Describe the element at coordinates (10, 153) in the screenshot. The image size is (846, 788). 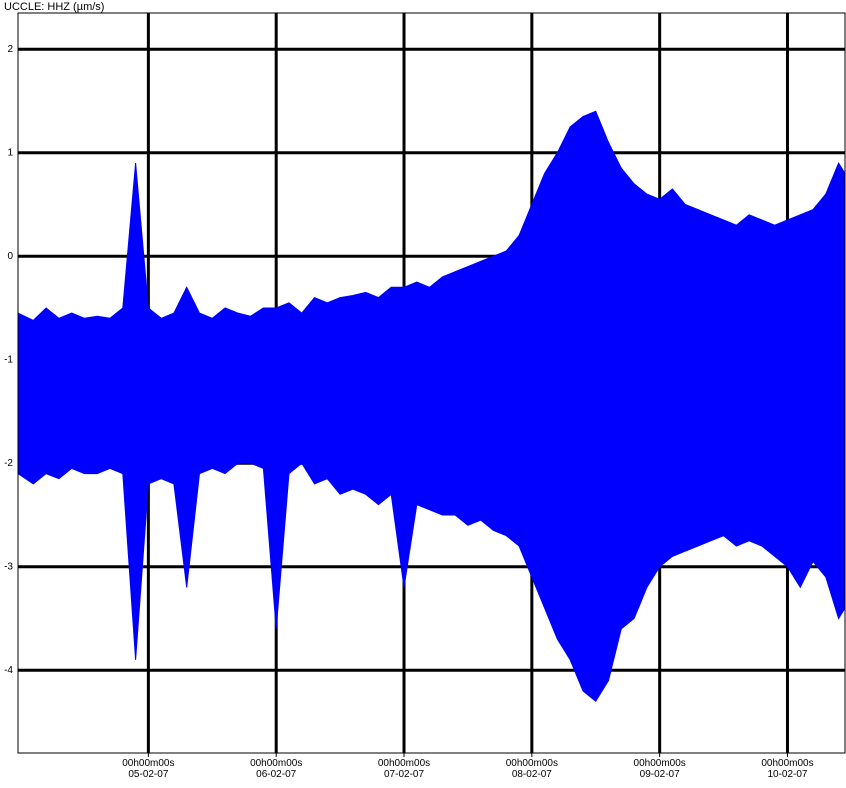
I see `y-tick-label: 1` at that location.